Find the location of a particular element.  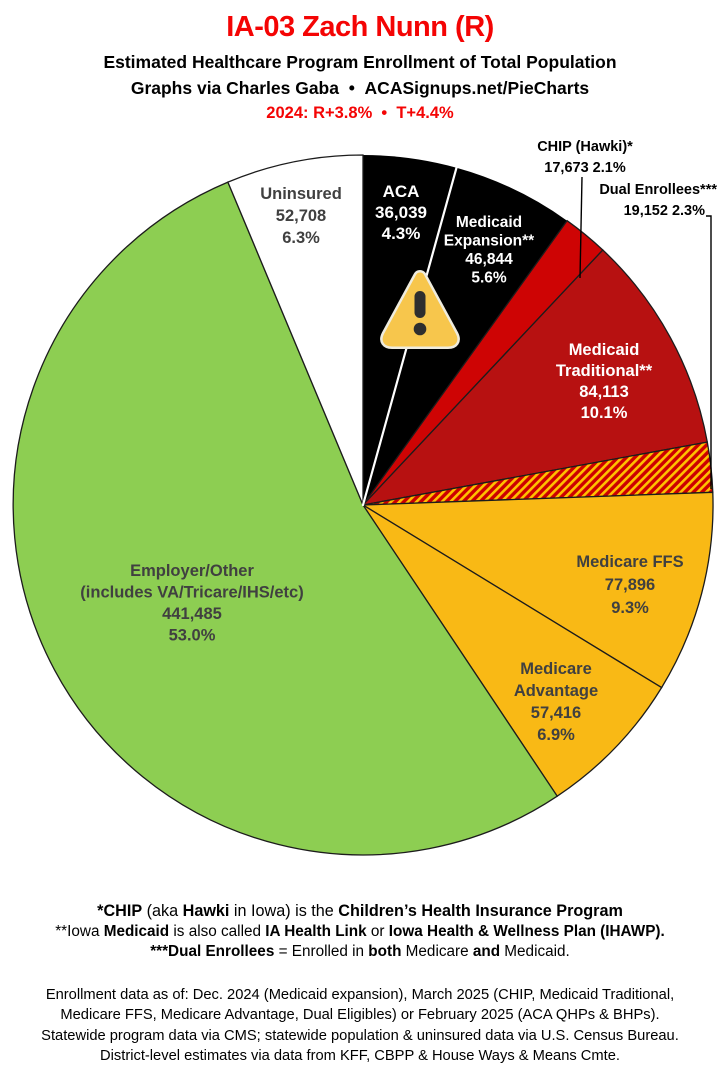

callout-leader-dual-enrollees is located at coordinates (709, 352).